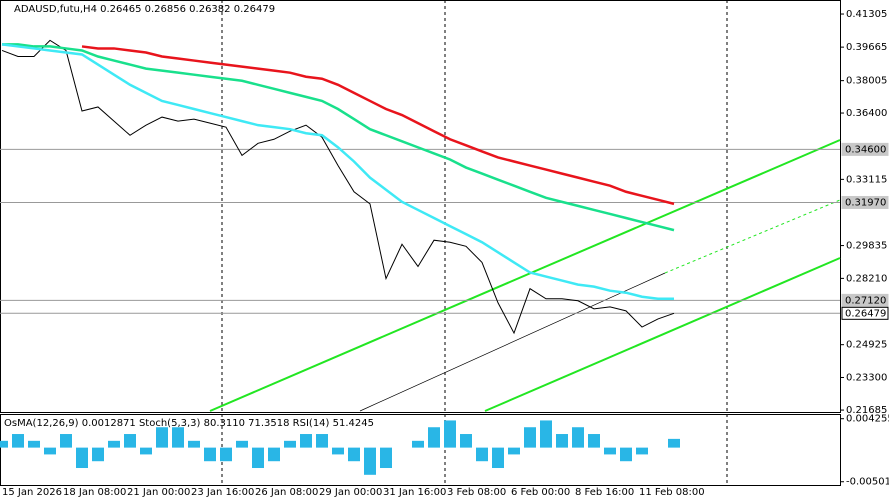 This screenshot has width=889, height=503. What do you see at coordinates (867, 482) in the screenshot?
I see `y-tick-label: -0.005019` at bounding box center [867, 482].